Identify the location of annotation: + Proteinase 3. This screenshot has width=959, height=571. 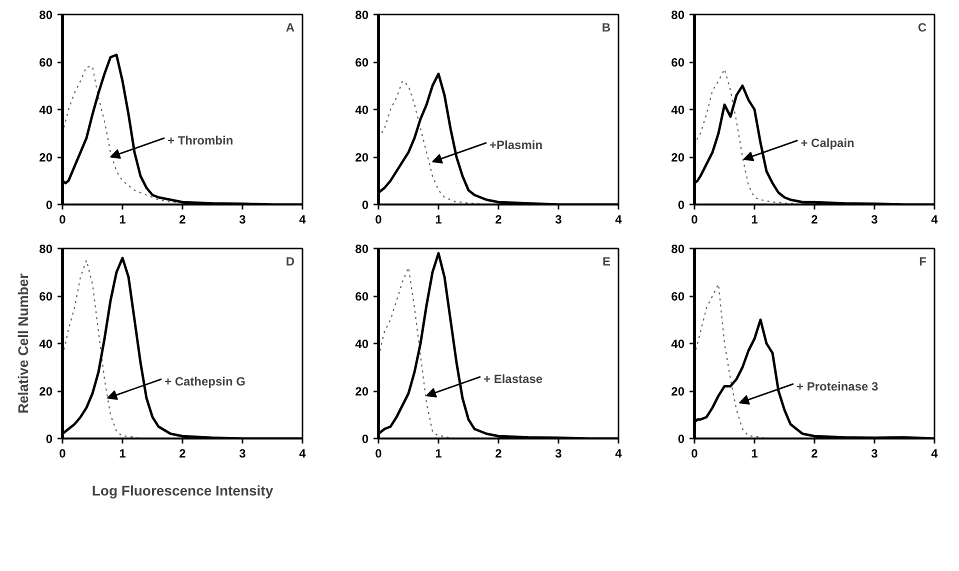
(837, 386).